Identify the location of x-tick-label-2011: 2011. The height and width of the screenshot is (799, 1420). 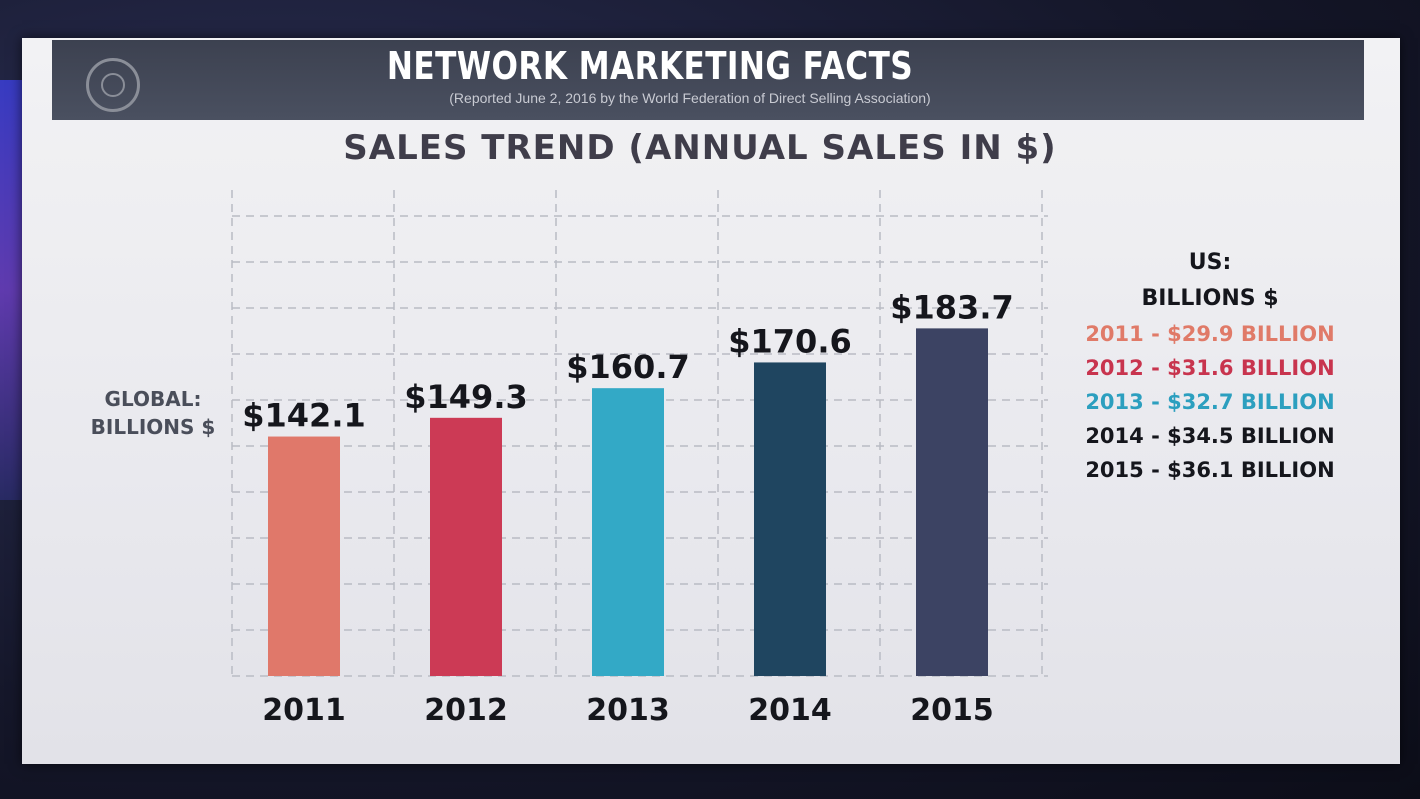
(304, 710).